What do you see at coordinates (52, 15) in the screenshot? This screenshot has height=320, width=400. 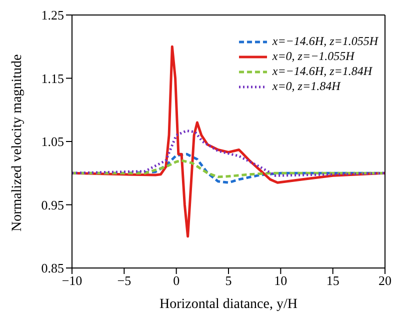 I see `y-tick-label: 1.25` at bounding box center [52, 15].